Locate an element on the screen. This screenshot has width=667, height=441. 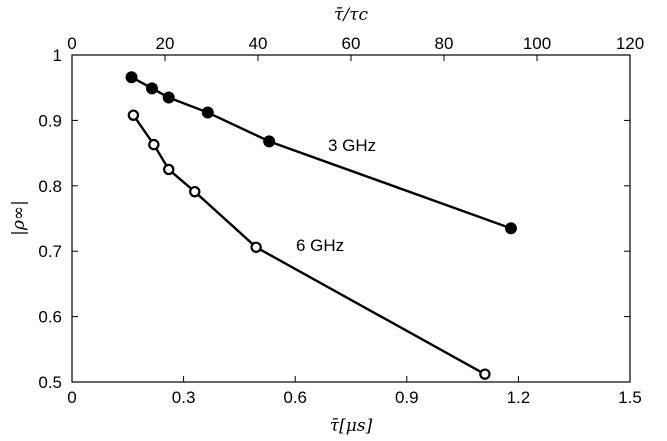
x2-tick-label: 80 is located at coordinates (444, 43).